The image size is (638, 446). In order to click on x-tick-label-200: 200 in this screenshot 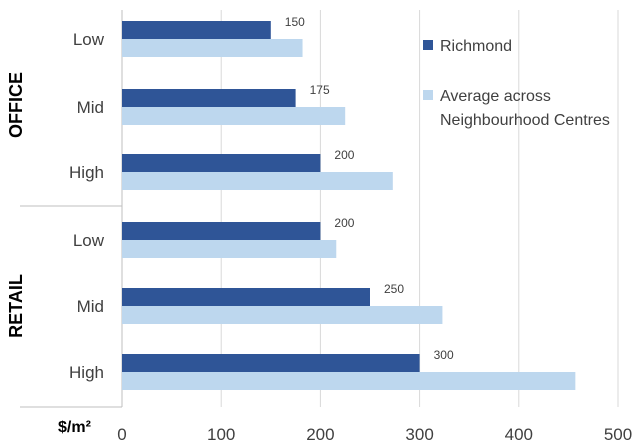, I will do `click(320, 434)`.